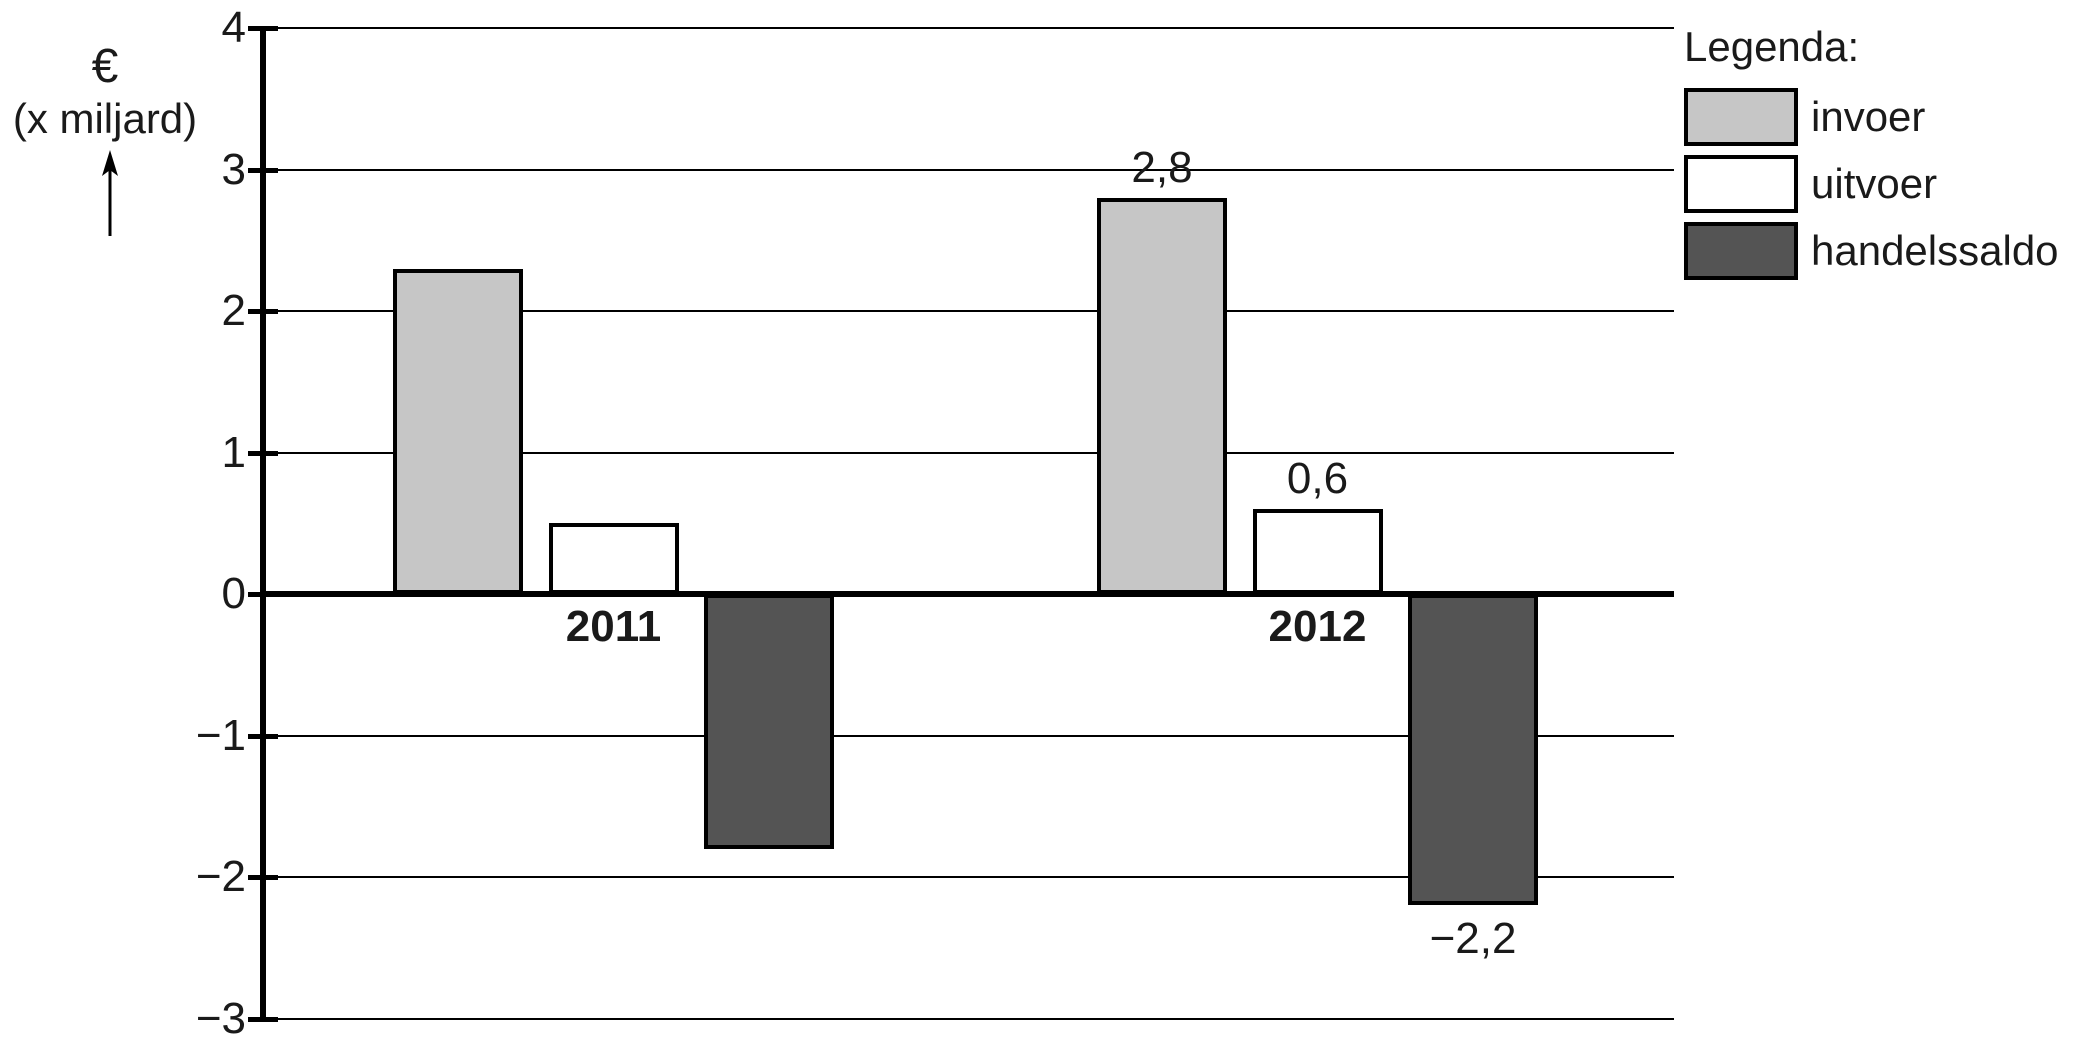  Describe the element at coordinates (1317, 479) in the screenshot. I see `bar-value-label-uitvoer-2012: 0,6` at that location.